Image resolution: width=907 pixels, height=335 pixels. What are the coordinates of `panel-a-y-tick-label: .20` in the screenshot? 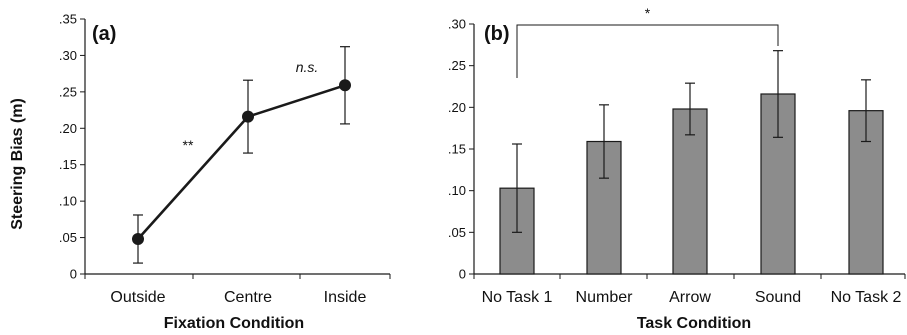 It's located at (68, 128).